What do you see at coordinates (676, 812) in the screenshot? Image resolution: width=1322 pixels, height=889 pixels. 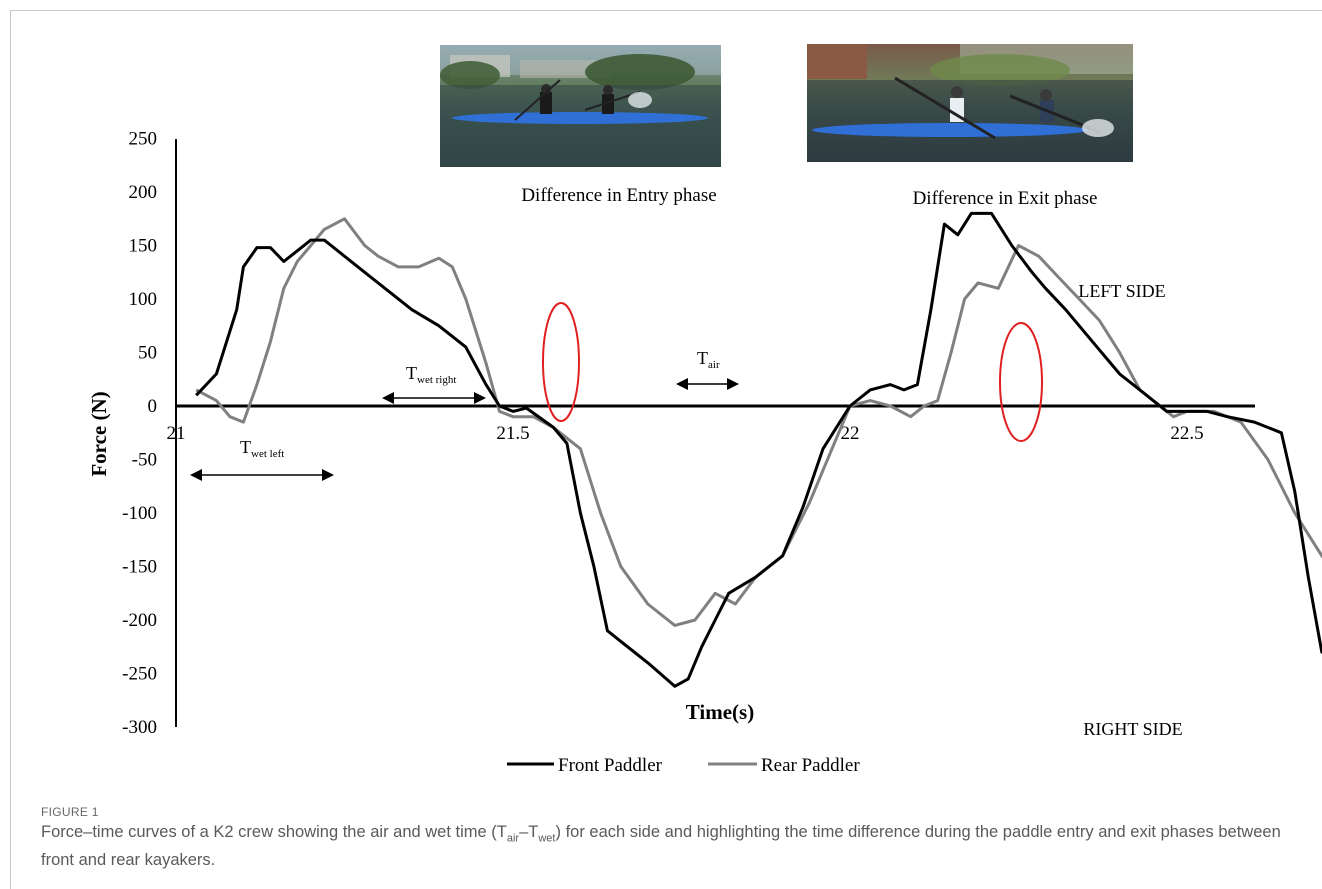 I see `figure-label: FIGURE 1` at bounding box center [676, 812].